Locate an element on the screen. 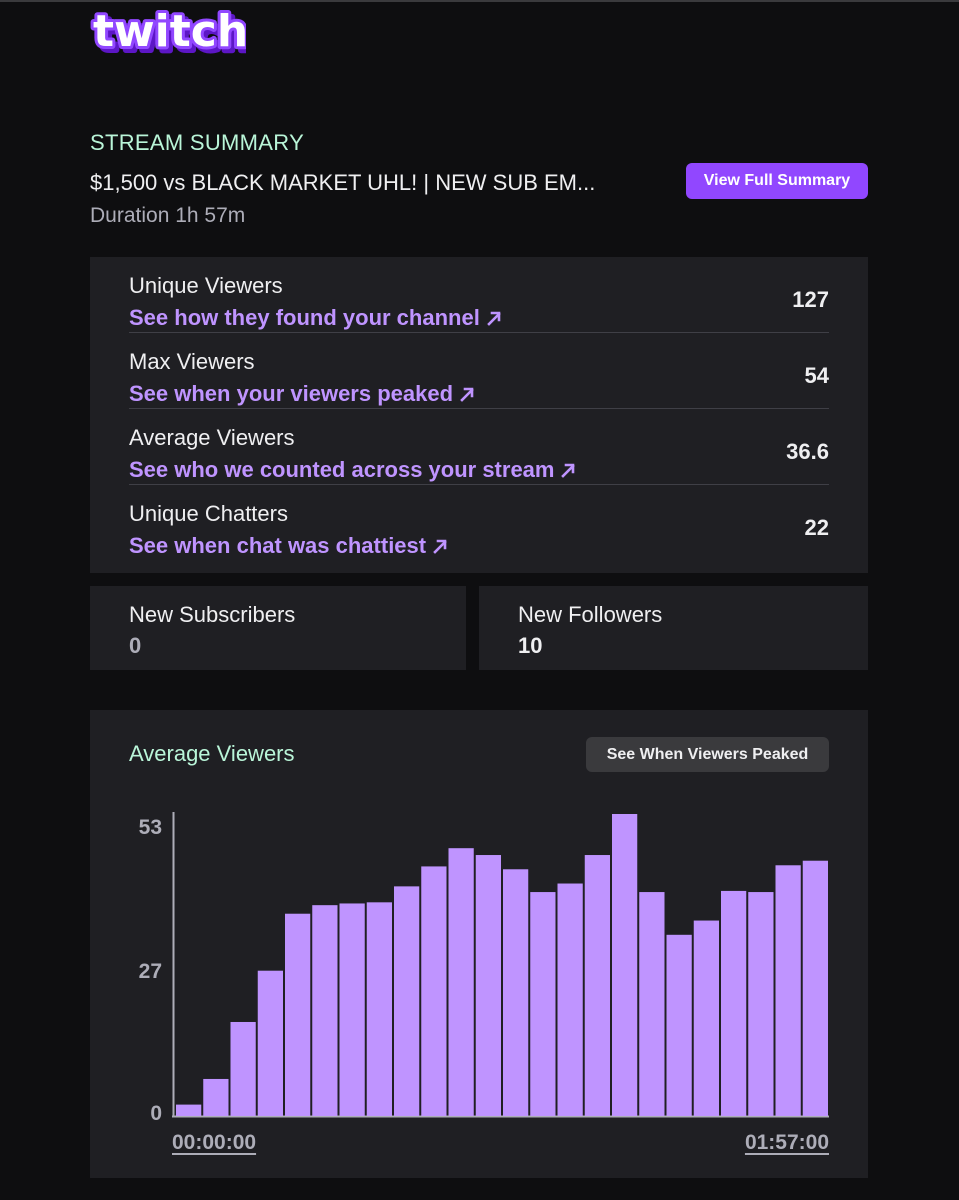 This screenshot has width=959, height=1200. stat-value: 54 is located at coordinates (816, 375).